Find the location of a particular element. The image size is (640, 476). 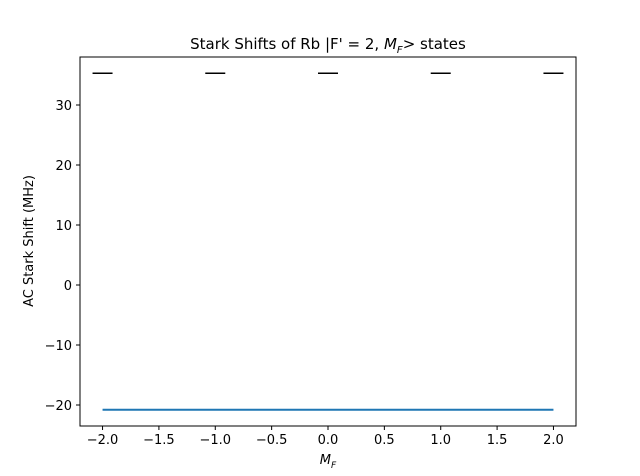

y-tick-label: 30 is located at coordinates (63, 106).